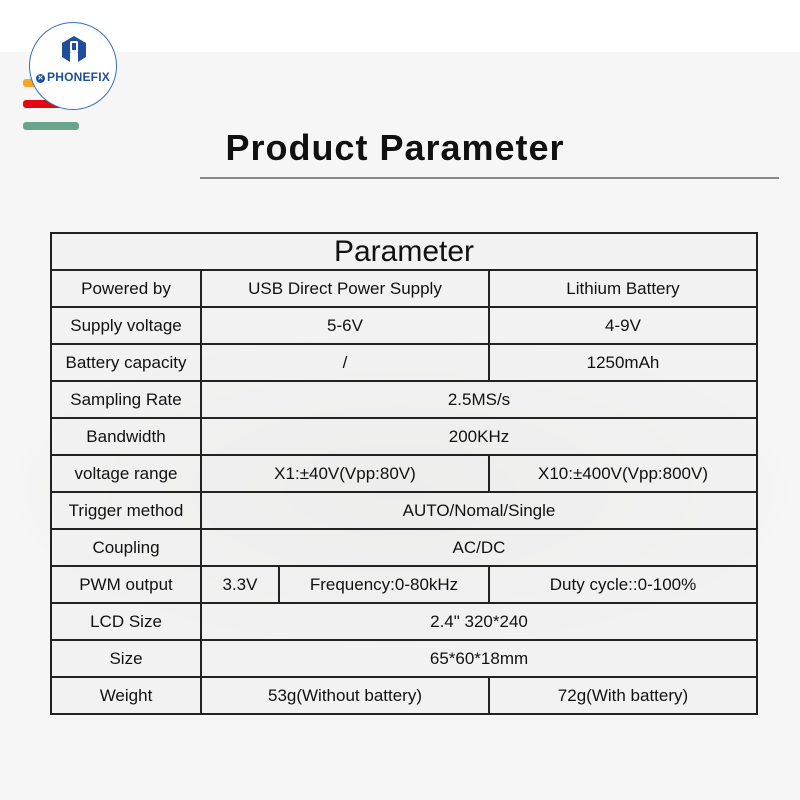  Describe the element at coordinates (126, 436) in the screenshot. I see `row-label: Bandwidth` at that location.